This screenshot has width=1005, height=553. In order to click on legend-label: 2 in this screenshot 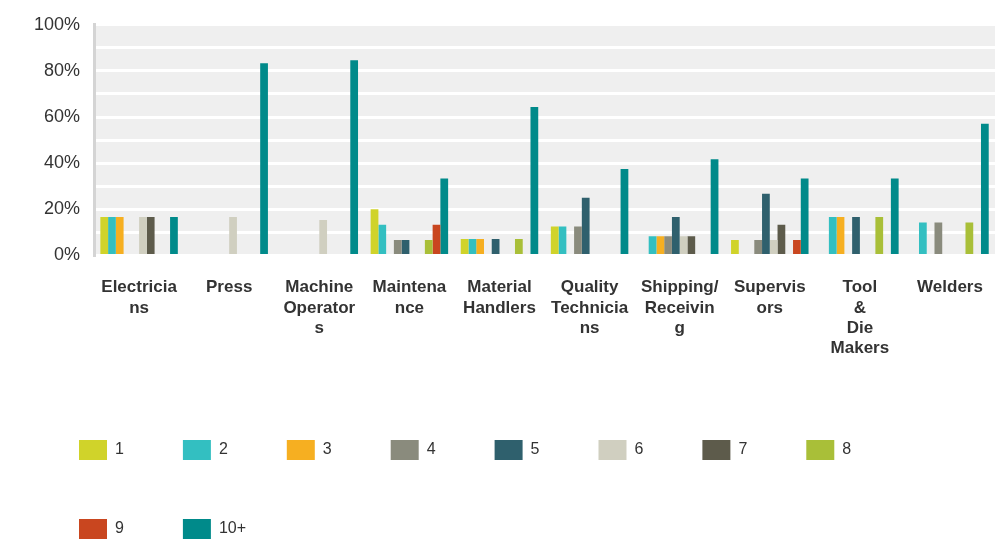, I will do `click(223, 449)`.